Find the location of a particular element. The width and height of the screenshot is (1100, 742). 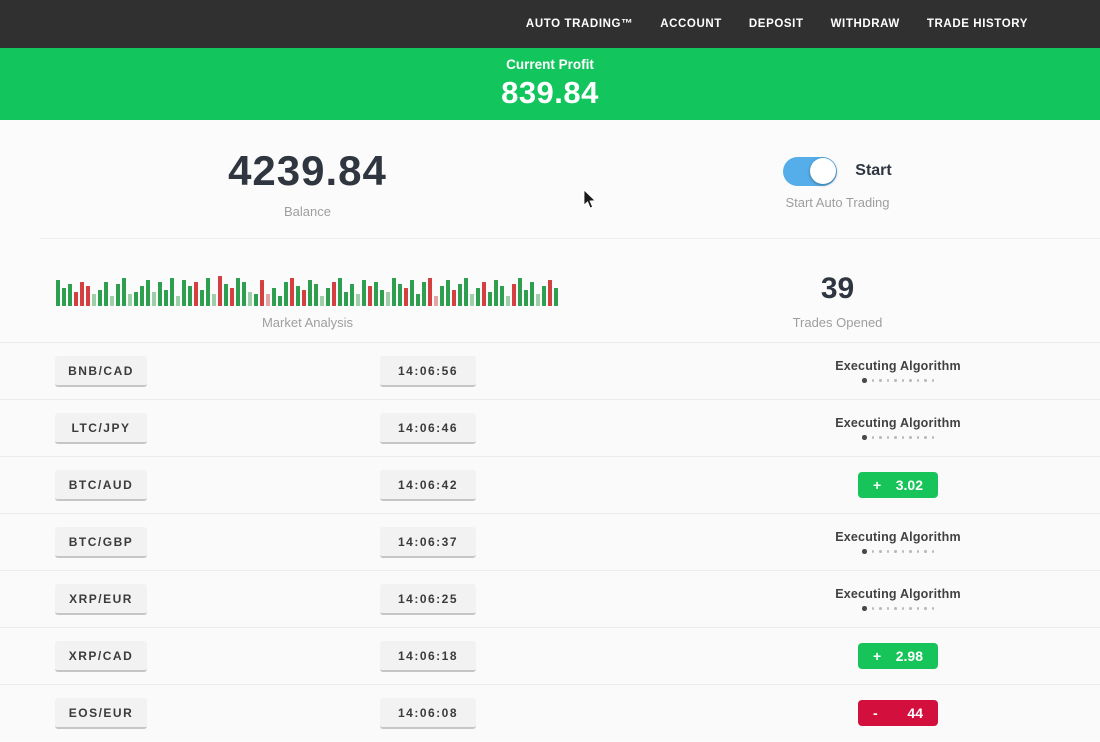

nav-item-account: ACCOUNT is located at coordinates (691, 24).